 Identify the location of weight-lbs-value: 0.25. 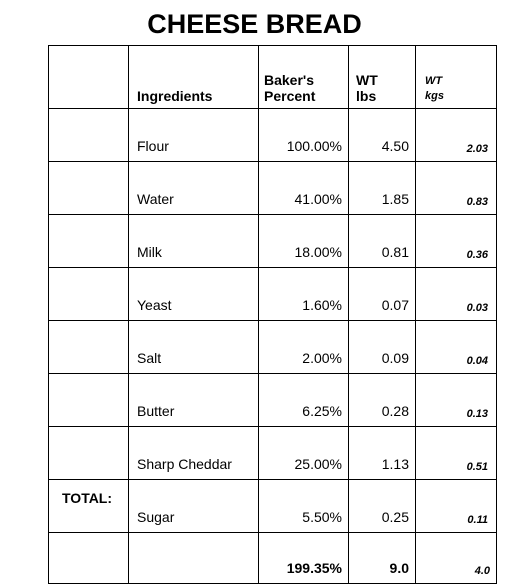
(382, 506).